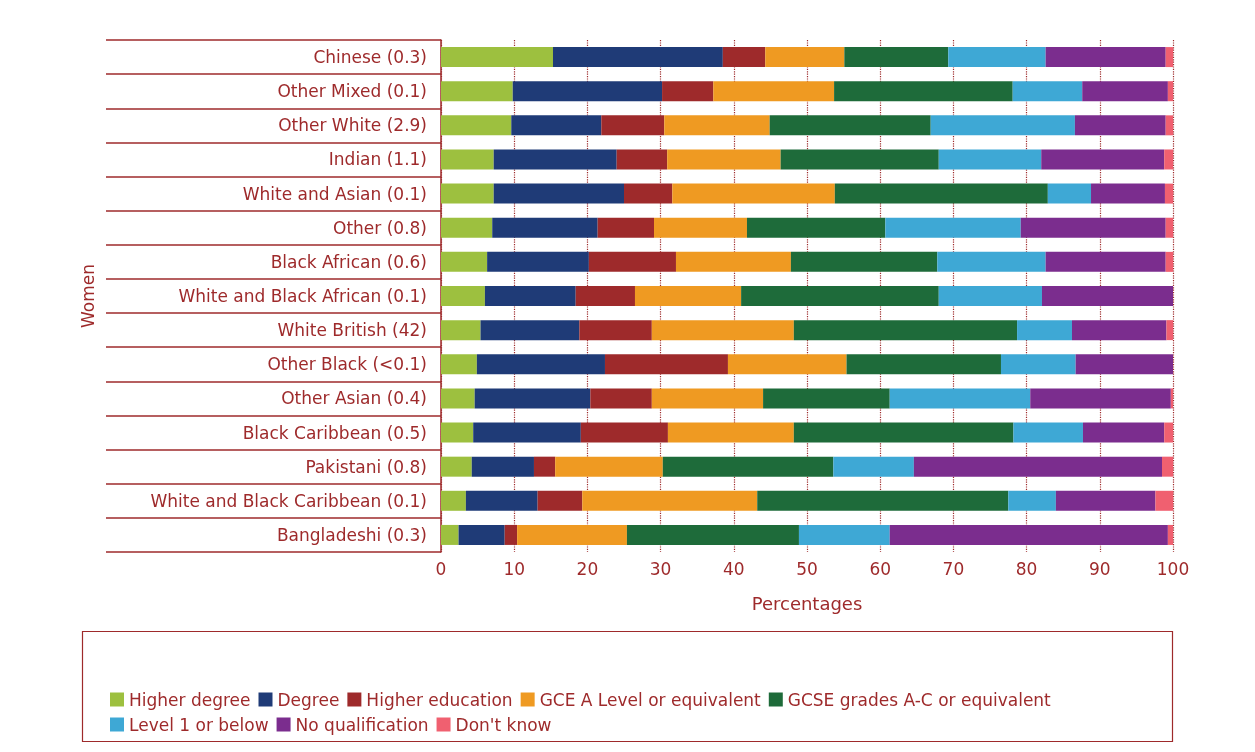 The height and width of the screenshot is (752, 1255). Describe the element at coordinates (660, 568) in the screenshot. I see `x-tick-label: 30` at that location.